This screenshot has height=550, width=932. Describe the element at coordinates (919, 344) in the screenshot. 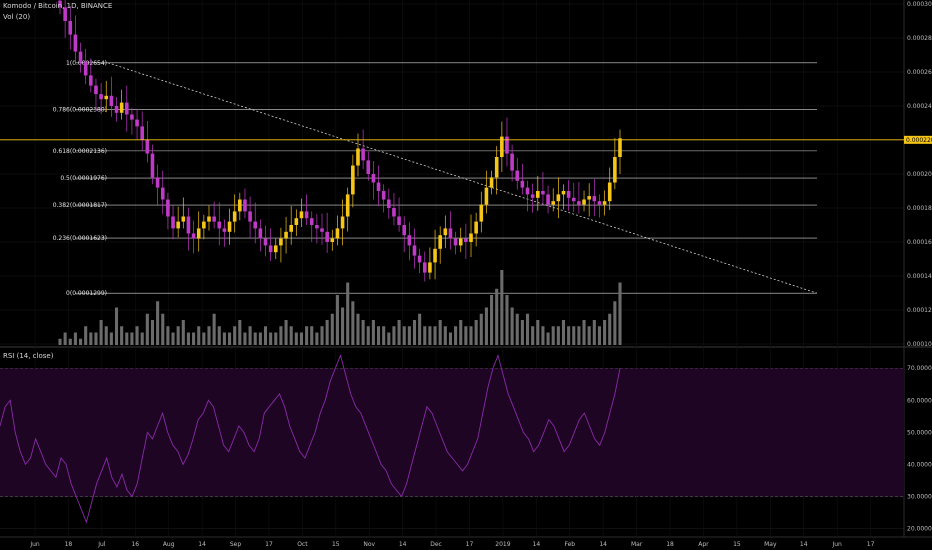

I see `price-tick-label: 0.0001000` at that location.